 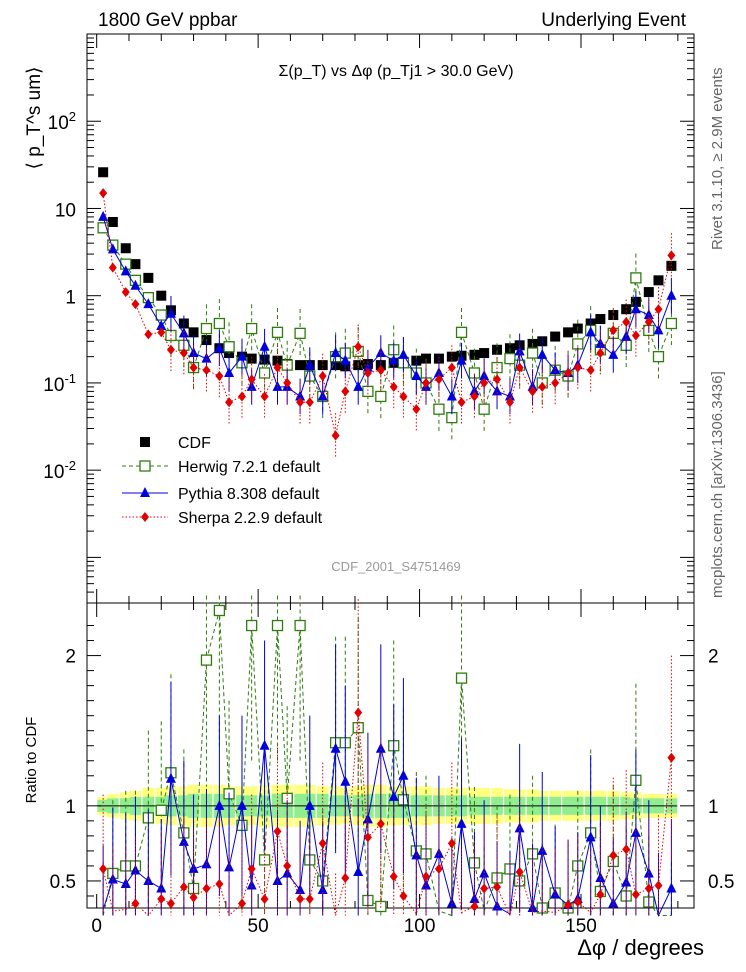 I want to click on rivet-version-label: Rivet 3.1.10, ≥ 2.9M events, so click(x=717, y=159).